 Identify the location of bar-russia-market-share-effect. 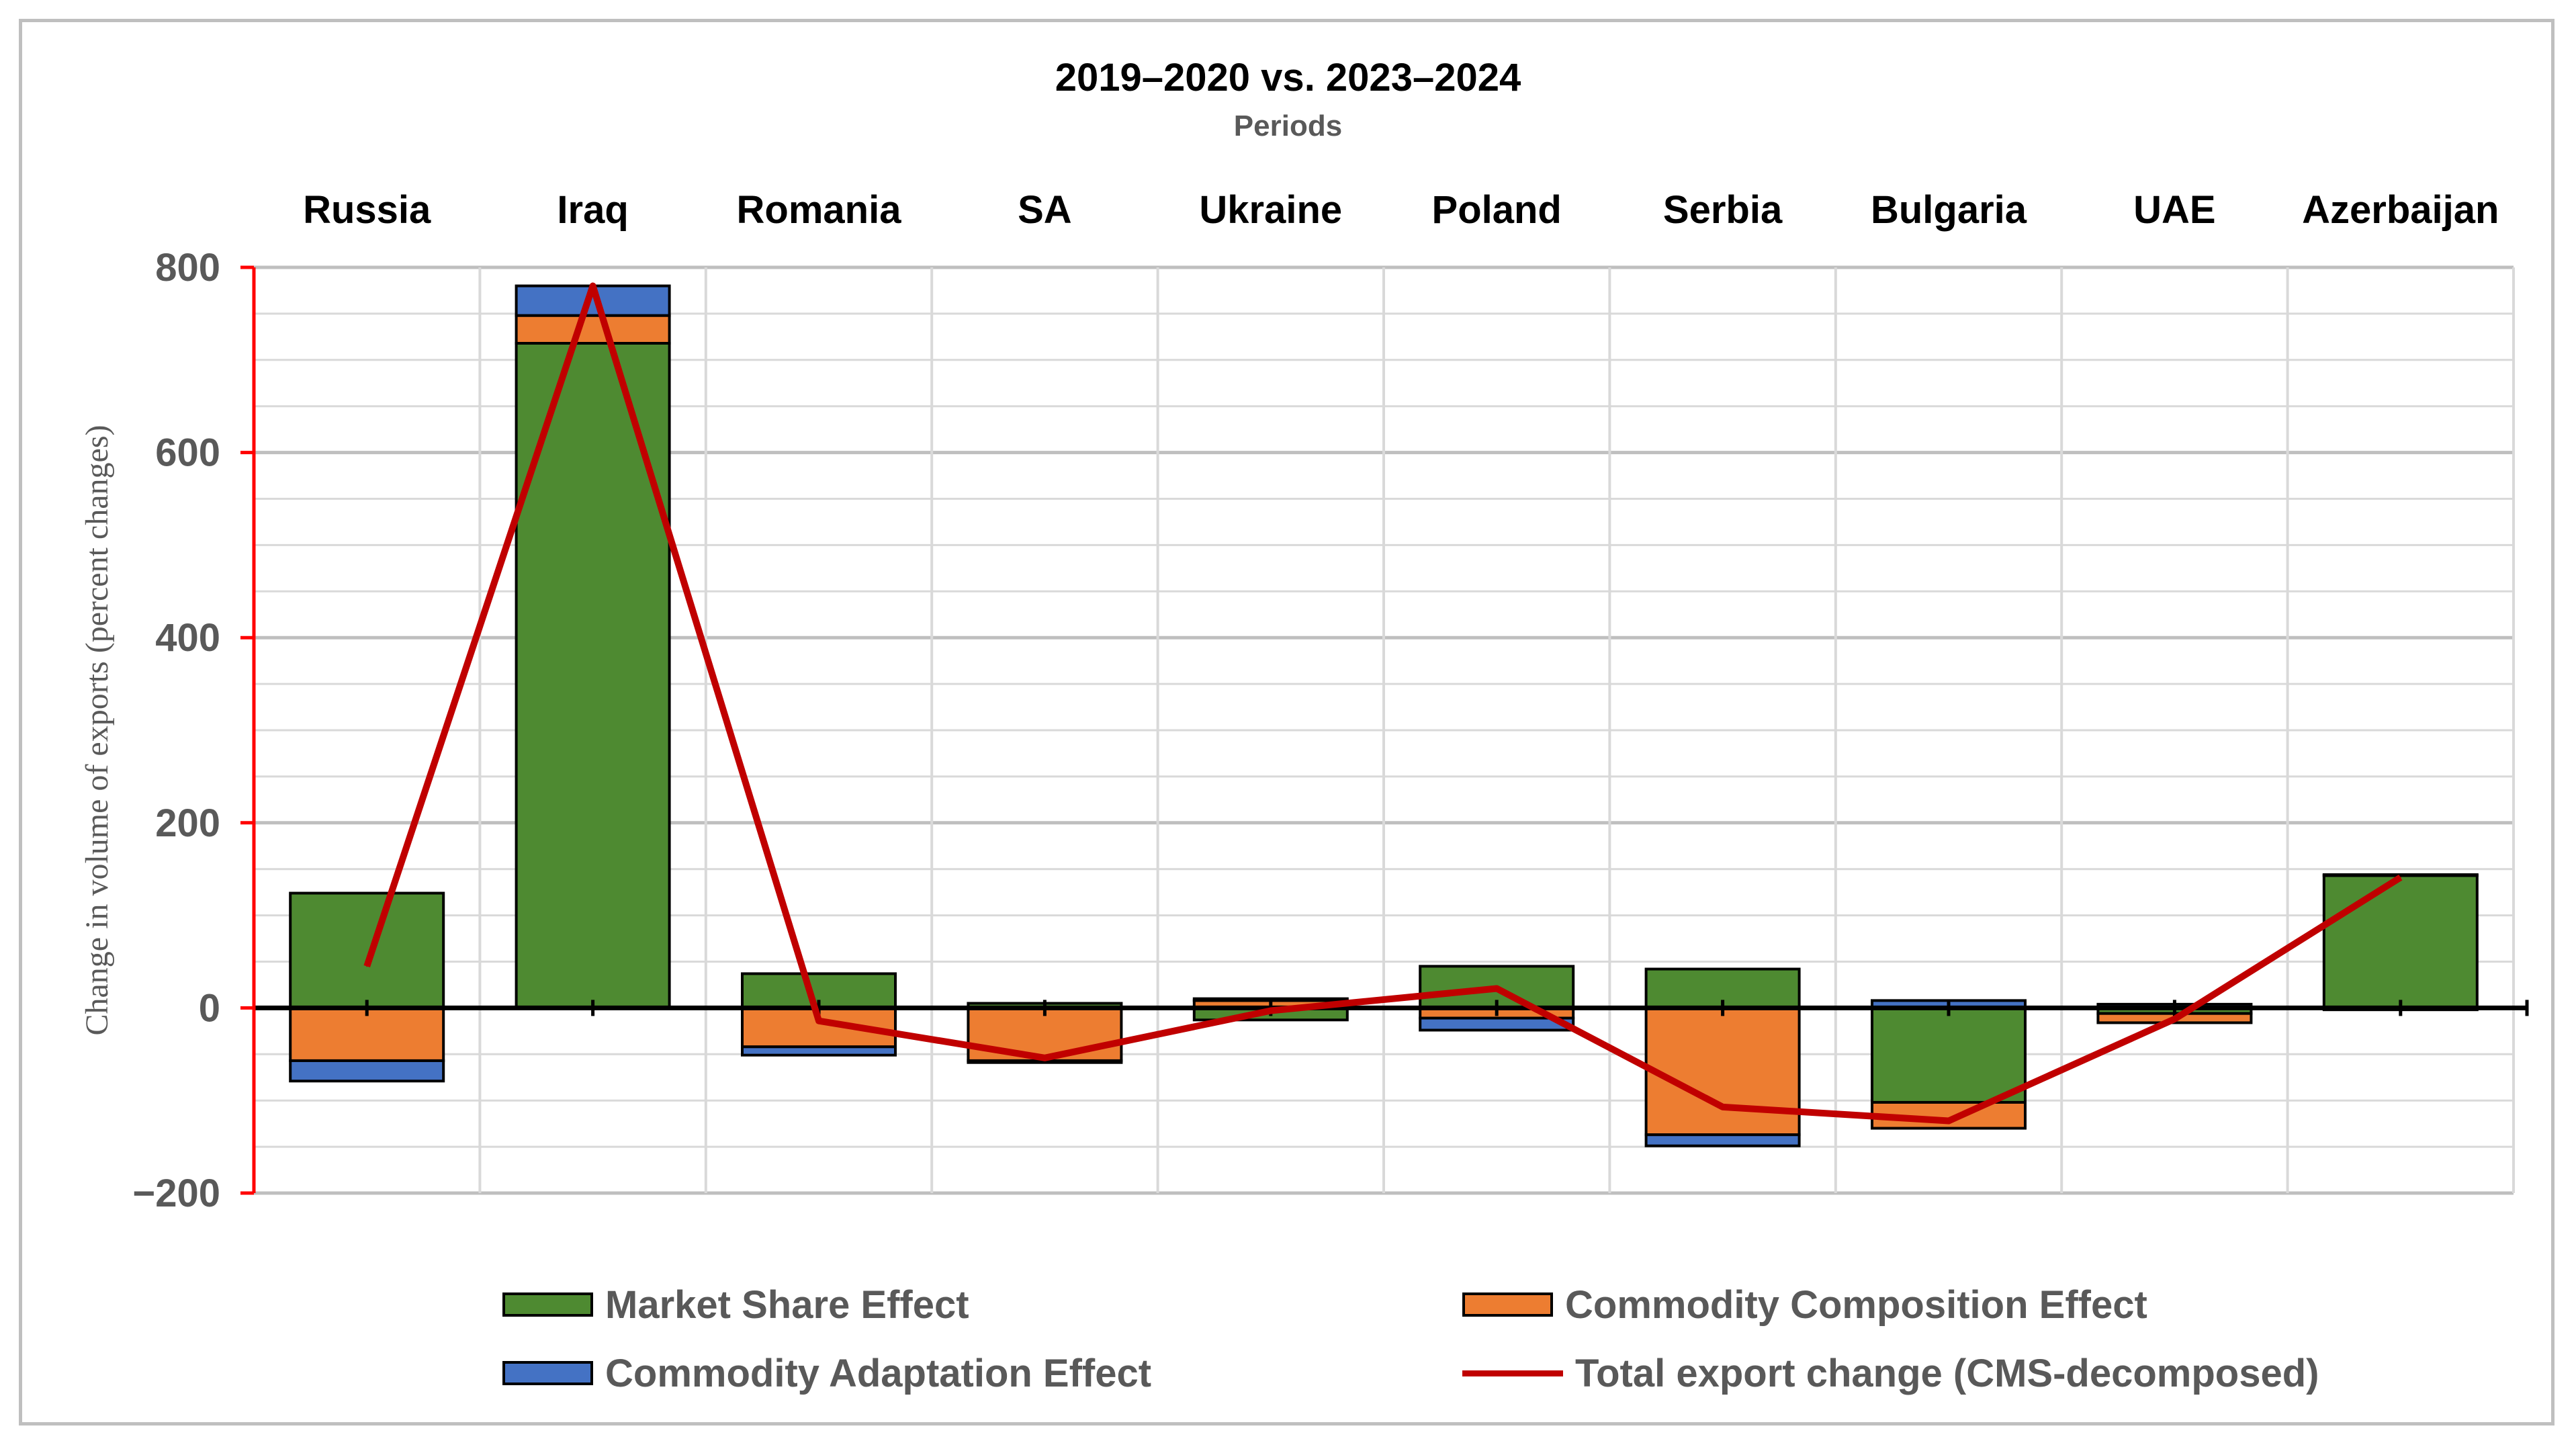
(367, 950).